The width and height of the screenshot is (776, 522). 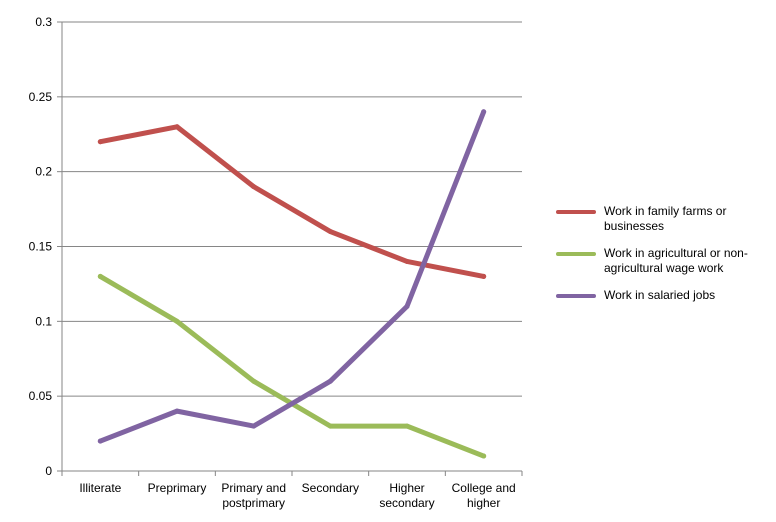 What do you see at coordinates (406, 503) in the screenshot?
I see `x-tick-label-line: secondary` at bounding box center [406, 503].